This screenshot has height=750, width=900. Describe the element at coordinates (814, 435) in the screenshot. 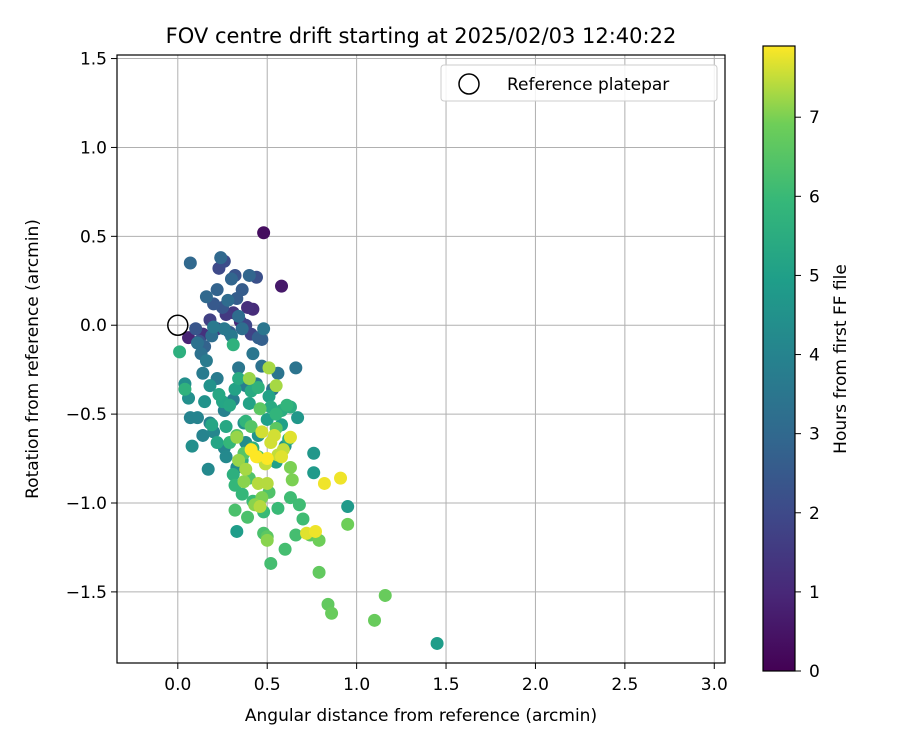

I see `colorbar-tick-label: 3` at that location.